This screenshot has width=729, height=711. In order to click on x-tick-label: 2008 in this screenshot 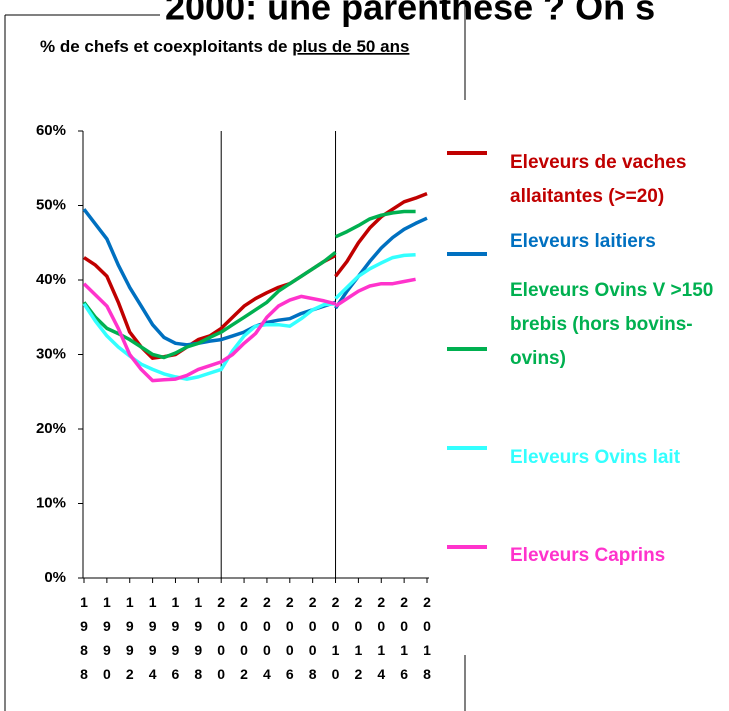, I will do `click(312, 642)`.